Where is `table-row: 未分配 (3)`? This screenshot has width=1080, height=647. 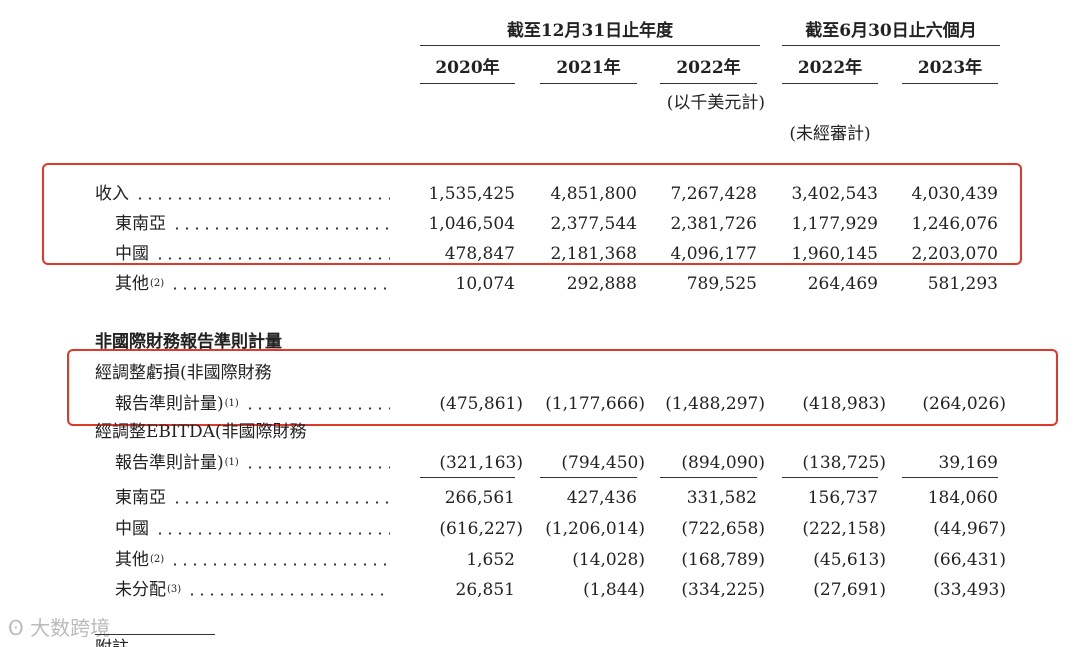 table-row: 未分配 (3) is located at coordinates (252, 590).